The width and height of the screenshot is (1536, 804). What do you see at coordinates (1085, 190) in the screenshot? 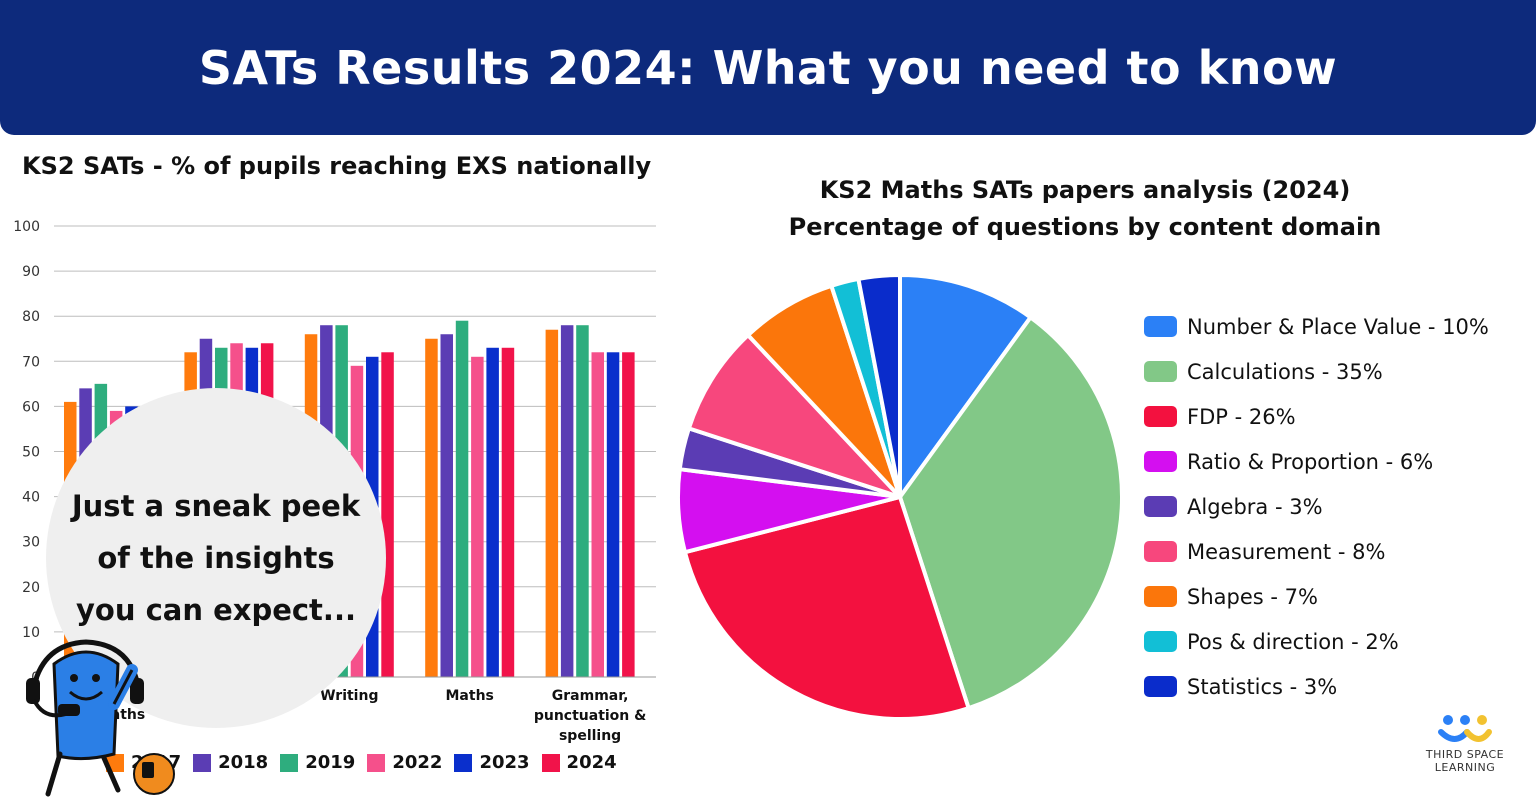
I see `pie-chart-title: KS2 Maths SATs papers analysis (2024)` at bounding box center [1085, 190].